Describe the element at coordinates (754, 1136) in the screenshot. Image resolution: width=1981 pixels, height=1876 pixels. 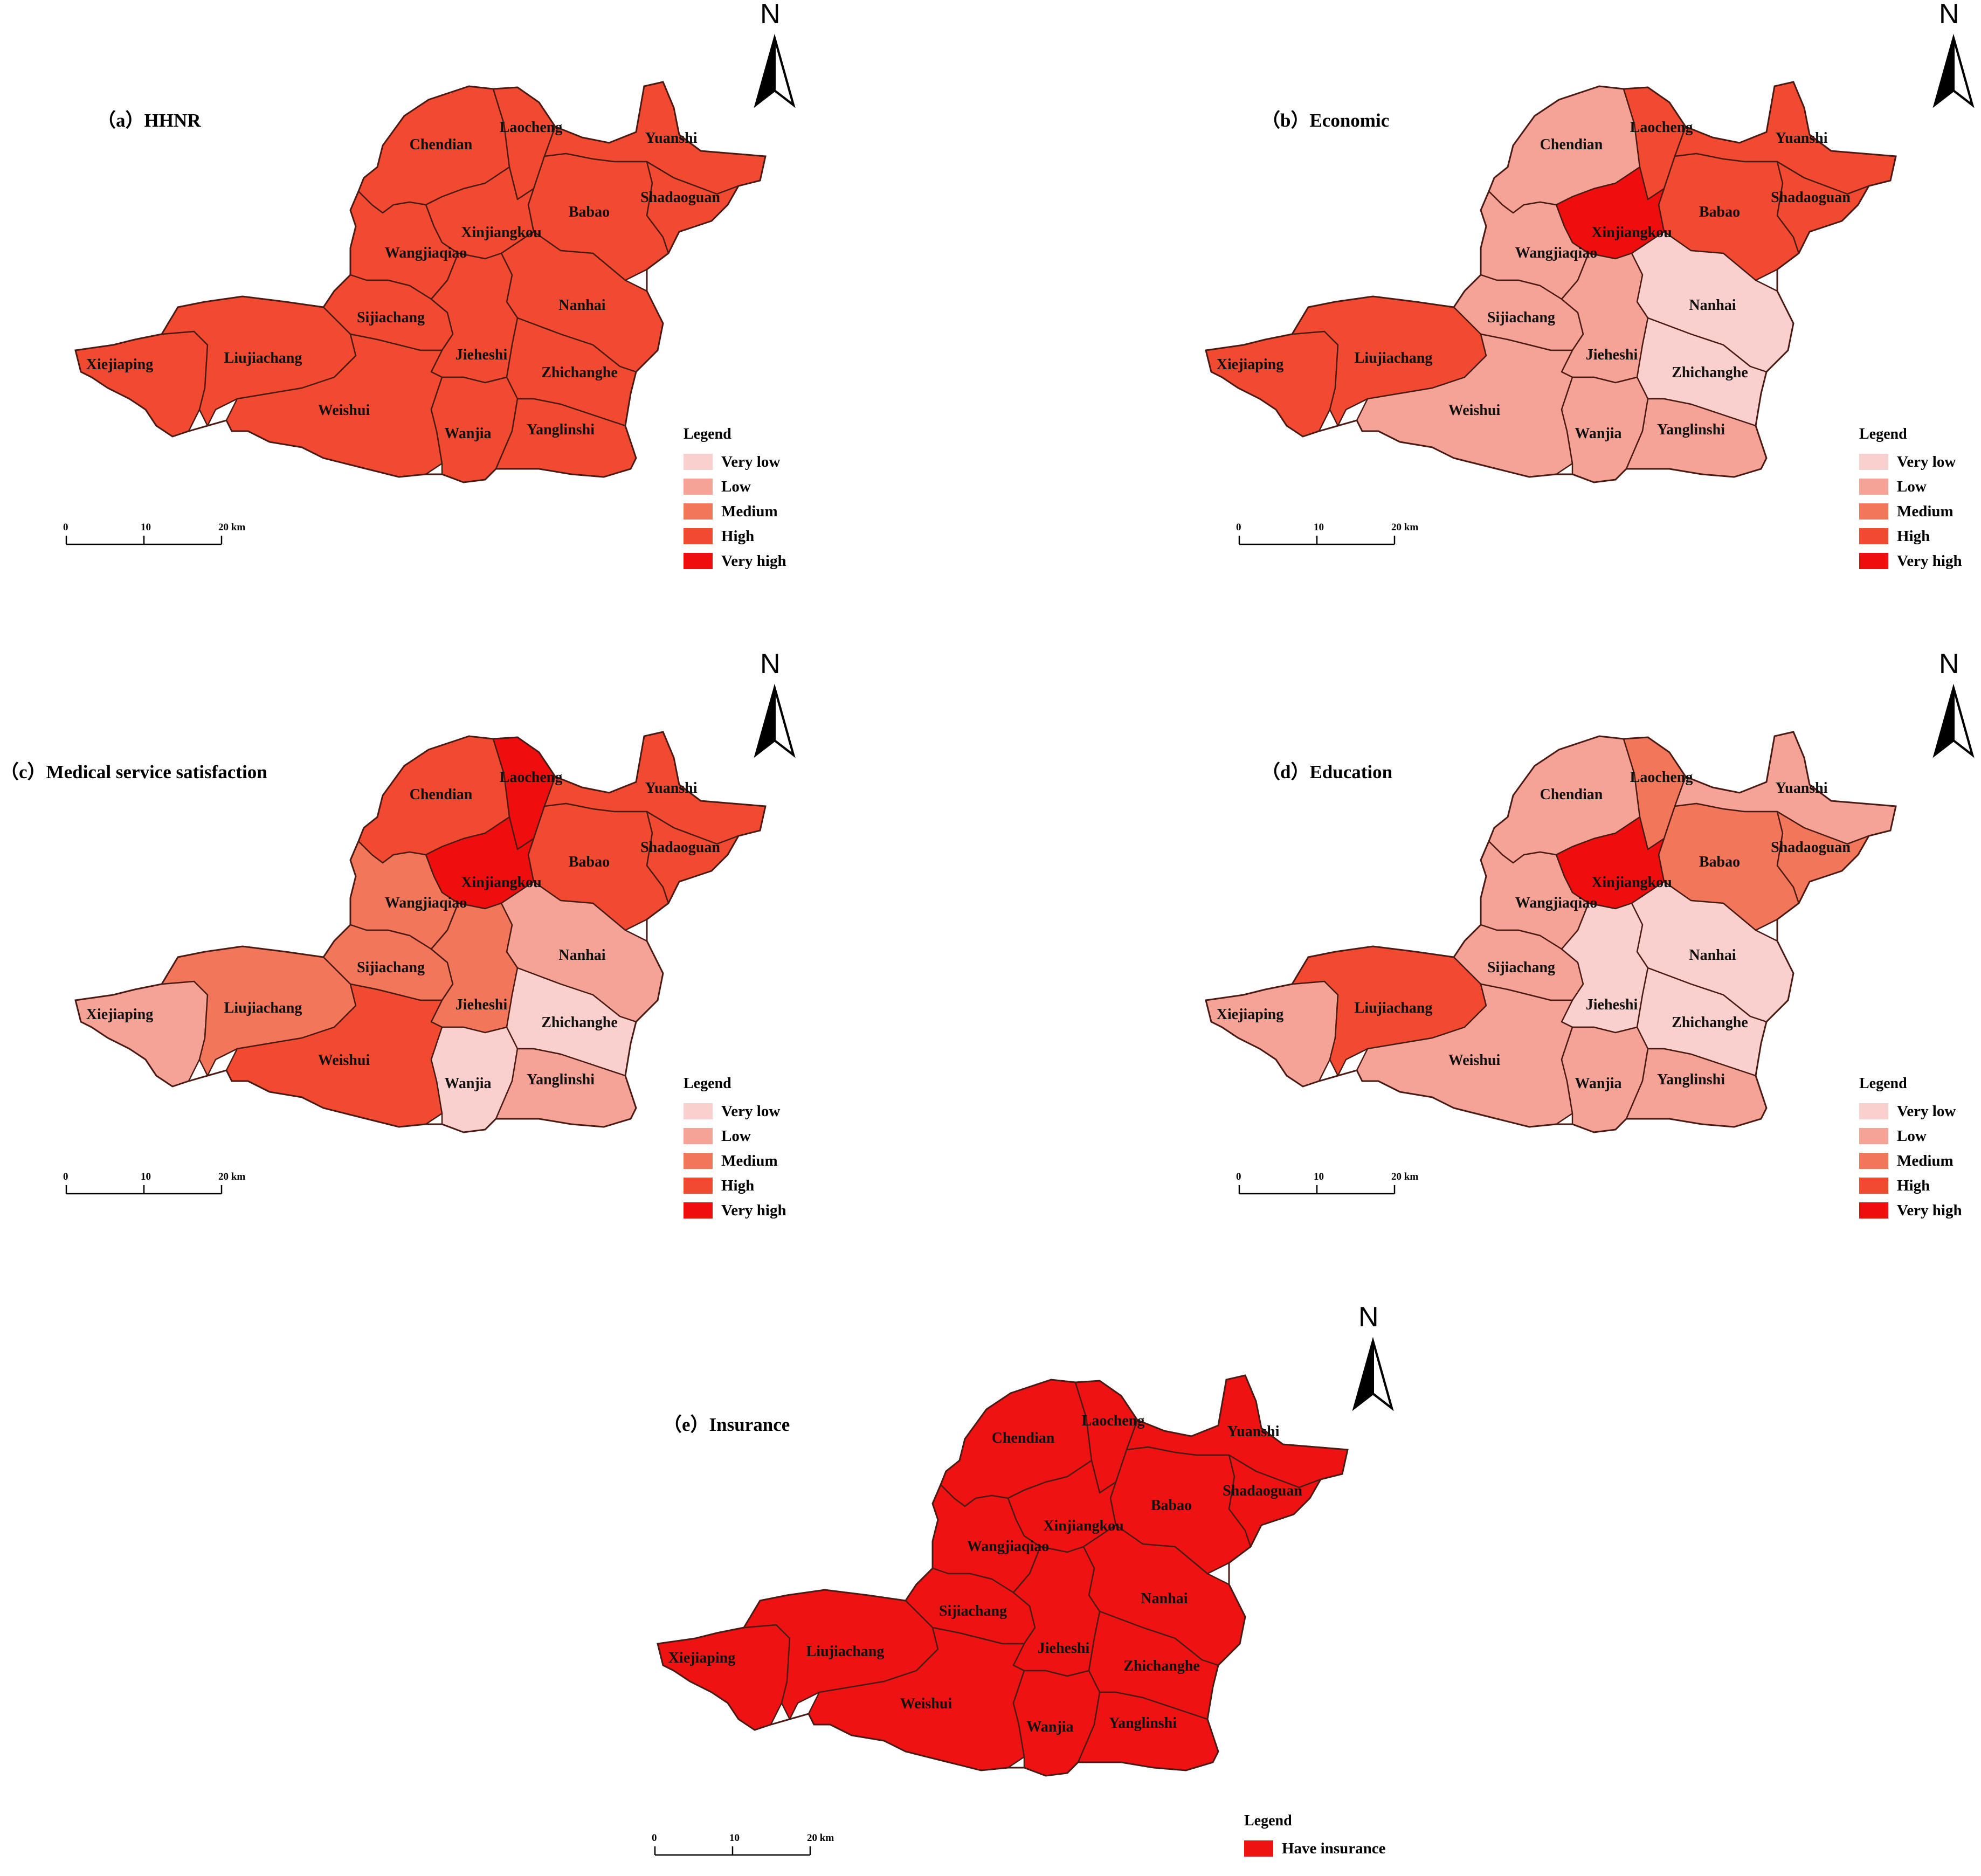
I see `legend-item-low: Low` at that location.